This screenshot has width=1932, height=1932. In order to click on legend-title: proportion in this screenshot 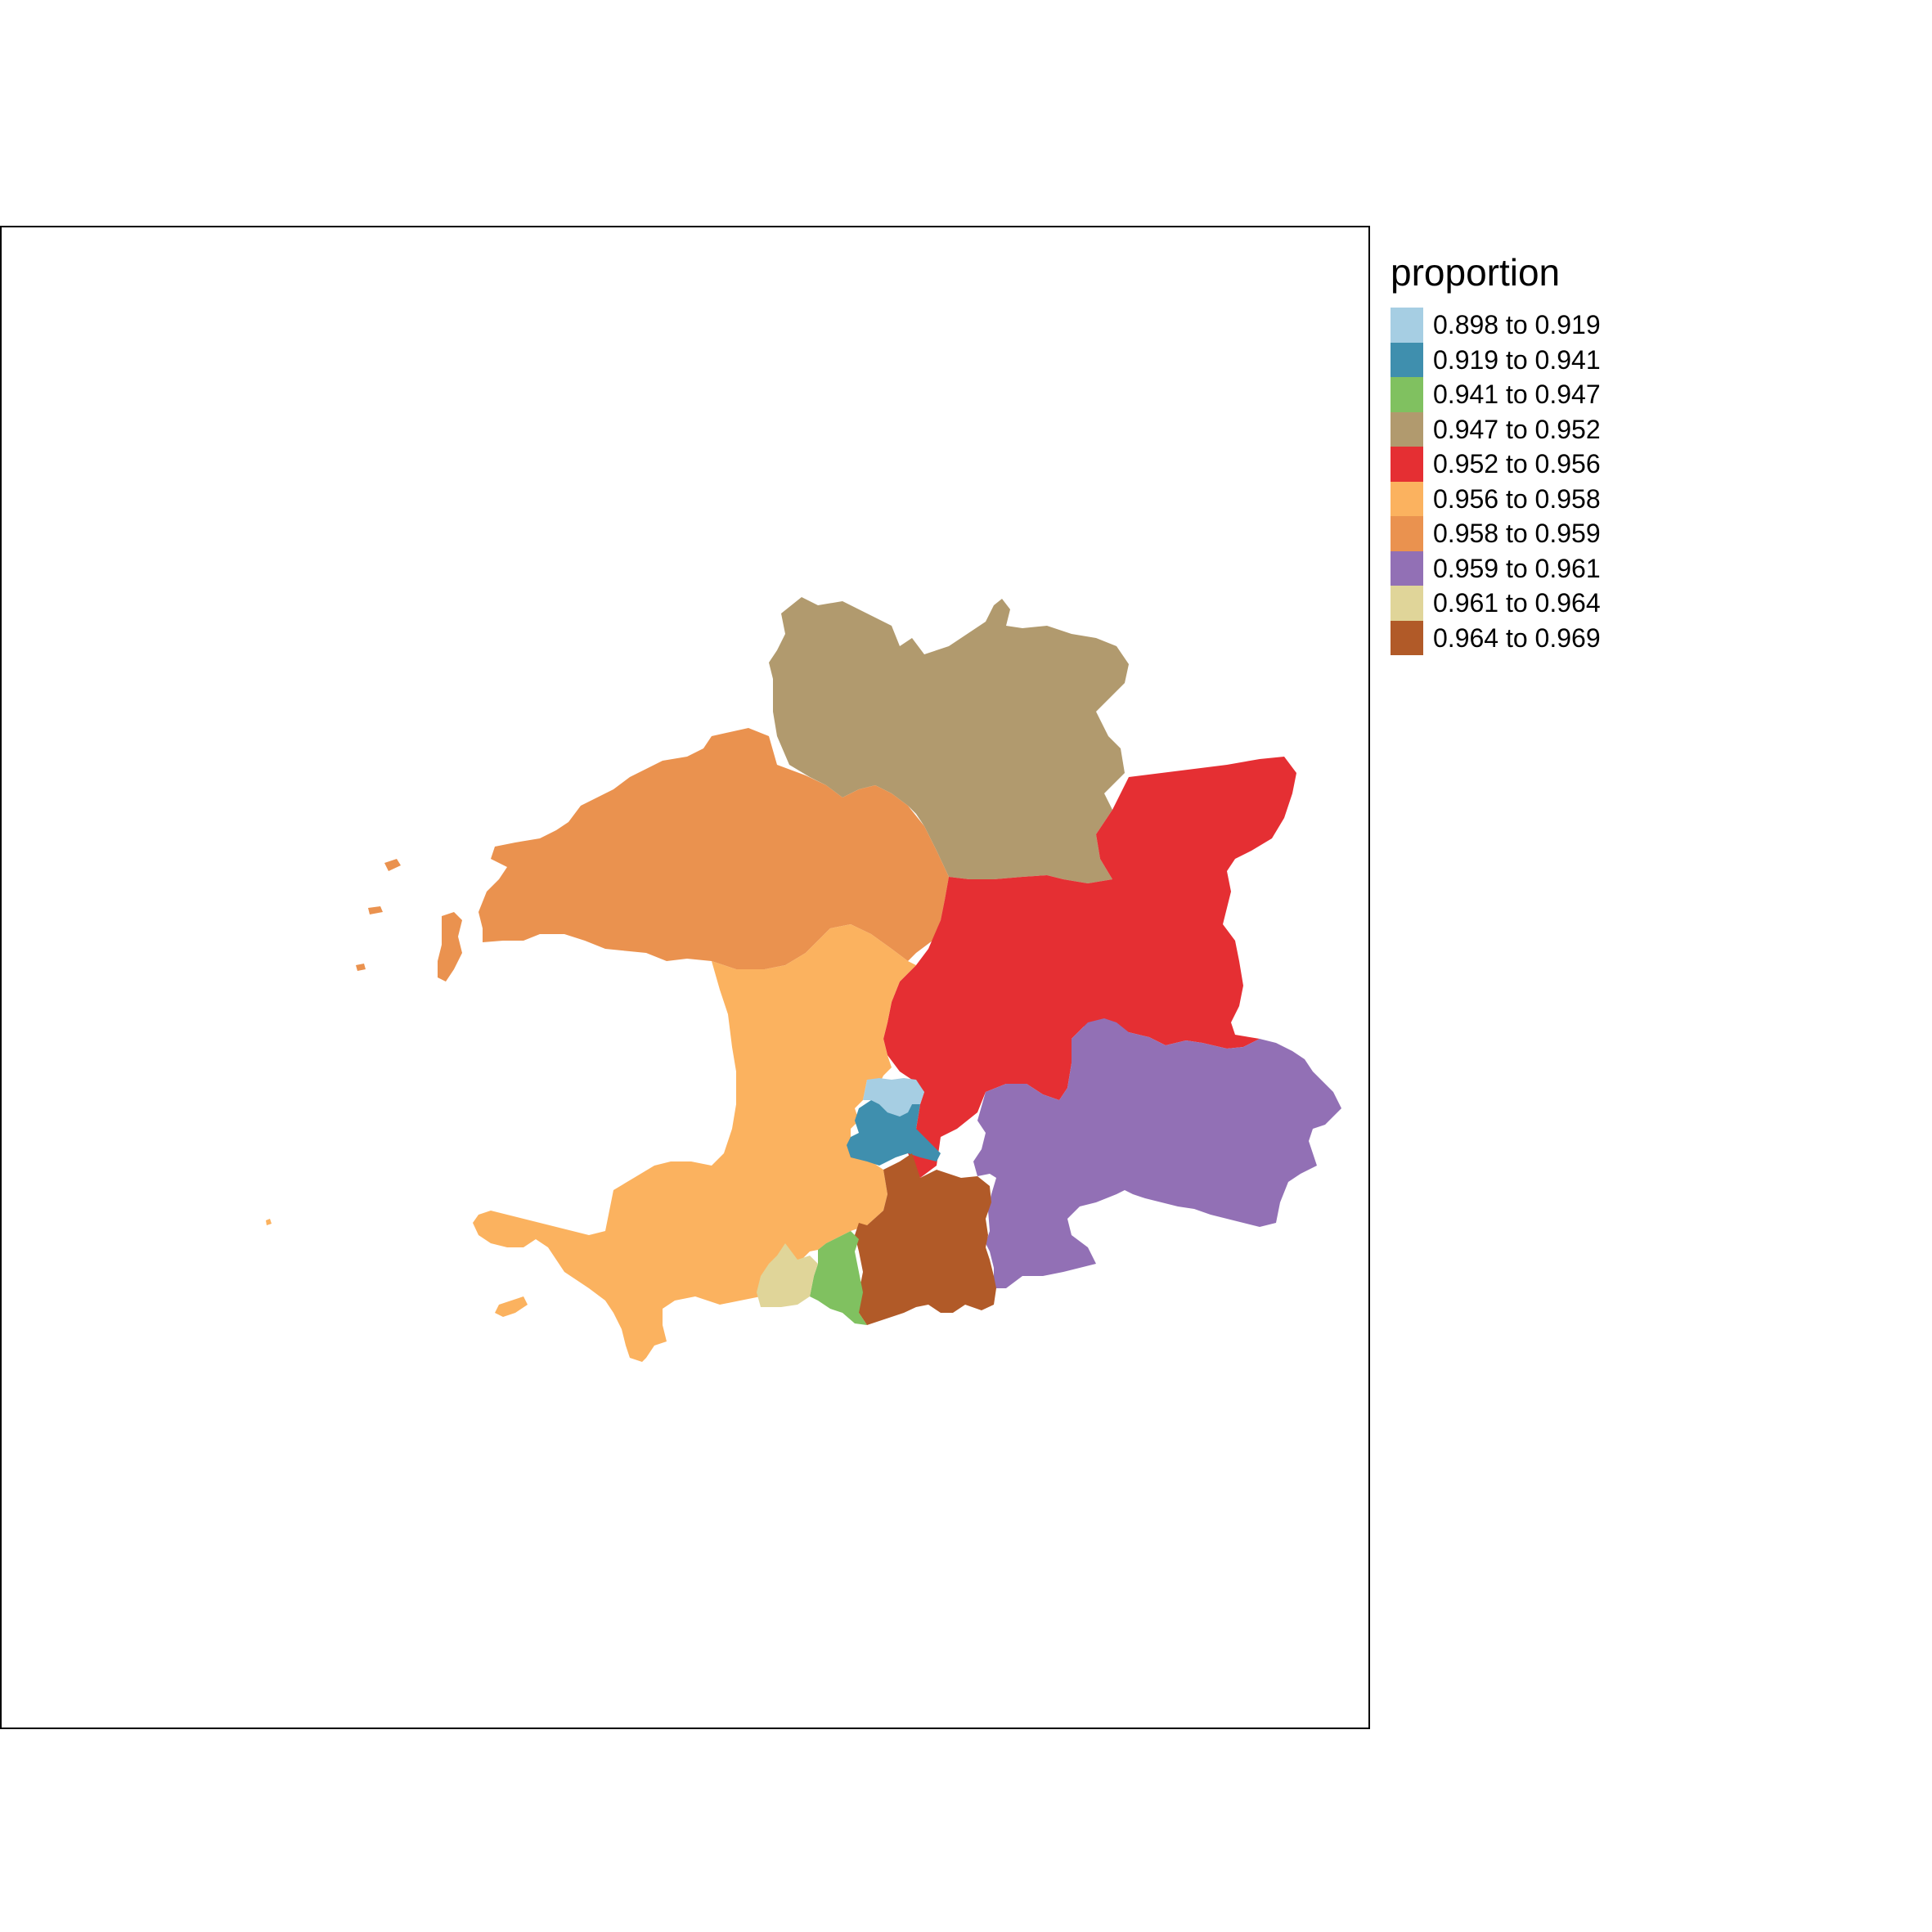, I will do `click(1476, 272)`.